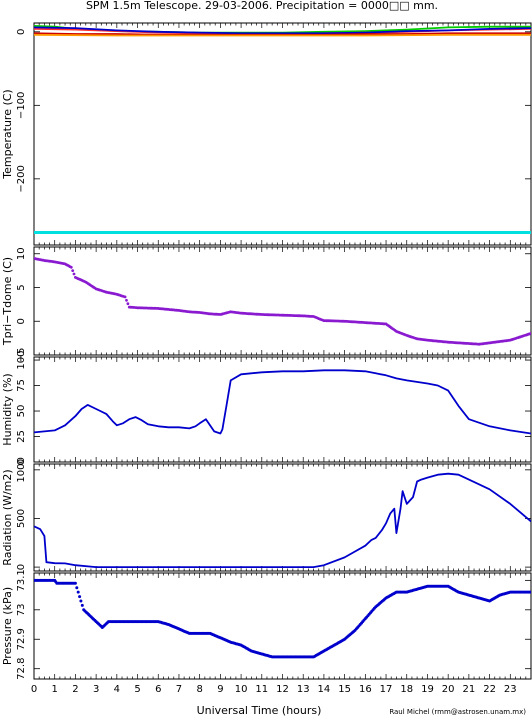 Image resolution: width=532 pixels, height=719 pixels. What do you see at coordinates (21, 609) in the screenshot?
I see `y-tick-label: 73` at bounding box center [21, 609].